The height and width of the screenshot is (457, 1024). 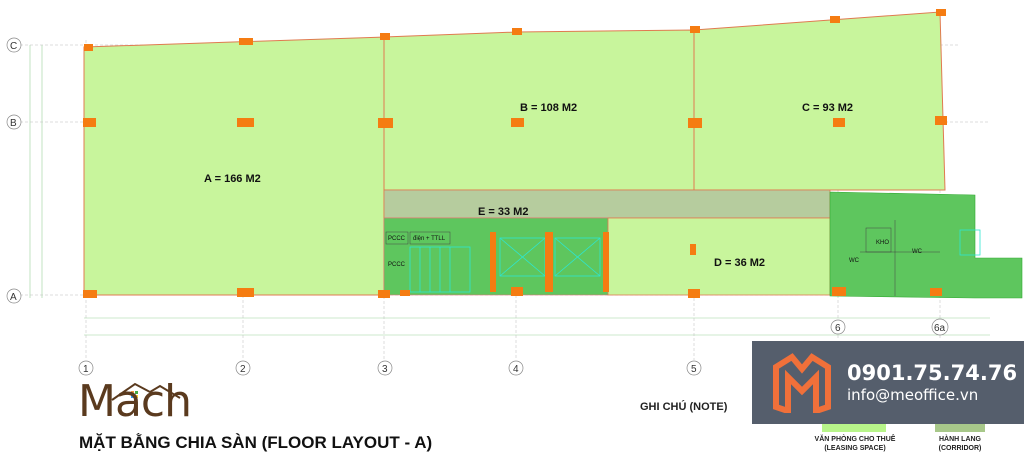 I want to click on area-a-label: A = 166 M2, so click(x=232, y=179).